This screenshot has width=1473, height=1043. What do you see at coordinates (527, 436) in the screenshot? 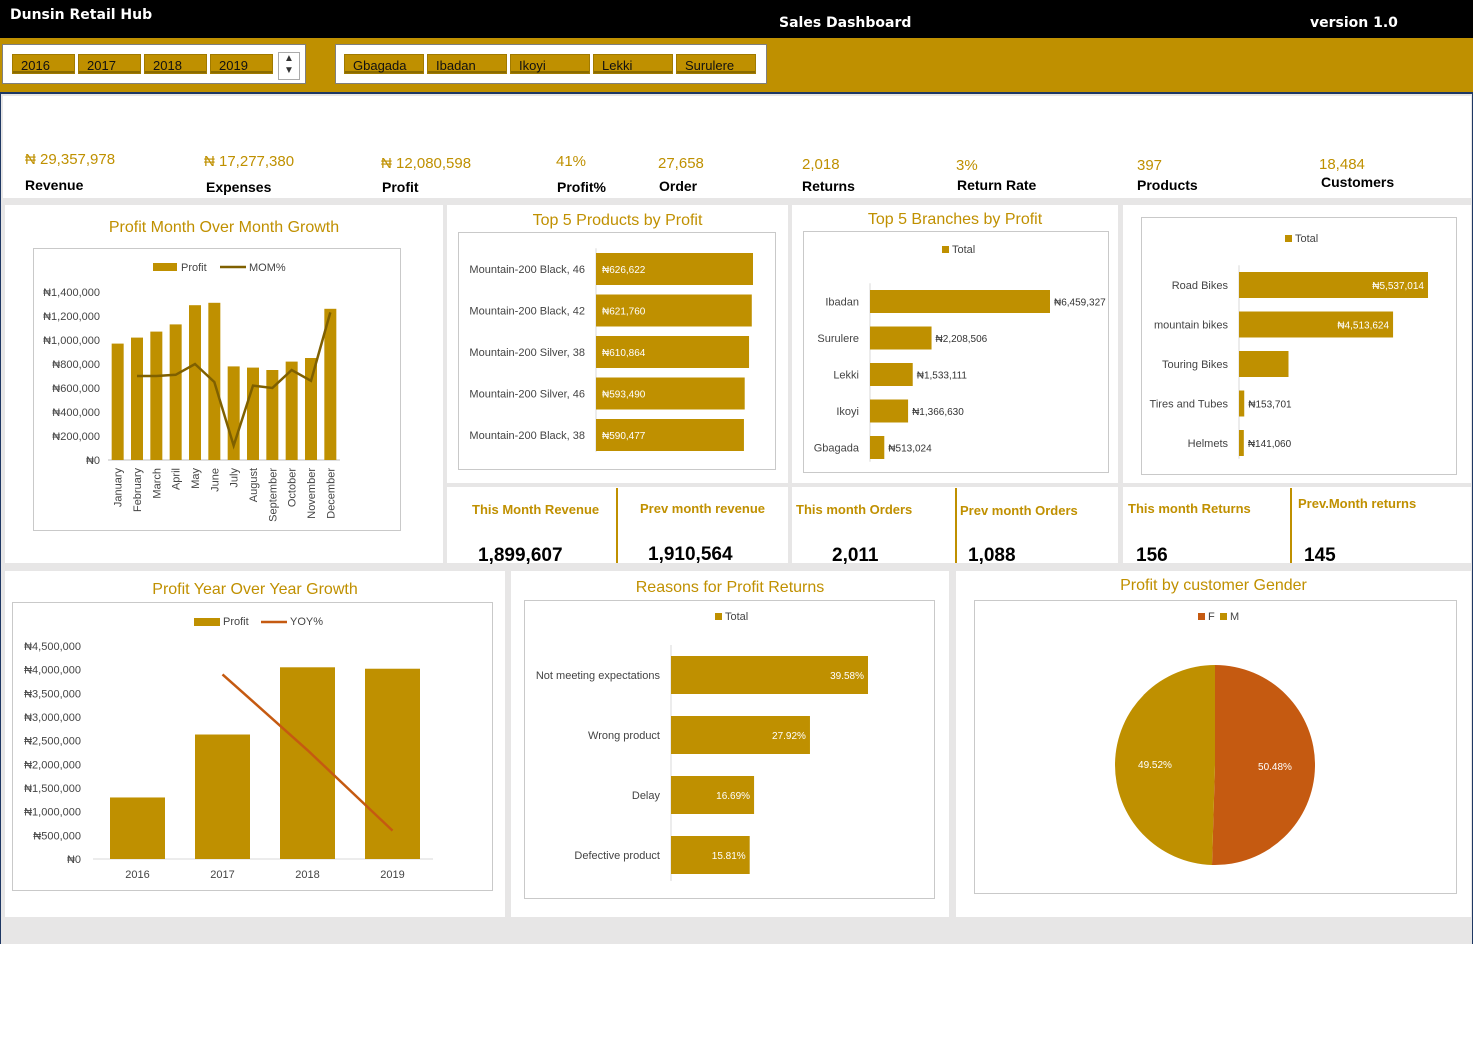
I see `products-category-label: Mountain-200 Black, 38` at bounding box center [527, 436].